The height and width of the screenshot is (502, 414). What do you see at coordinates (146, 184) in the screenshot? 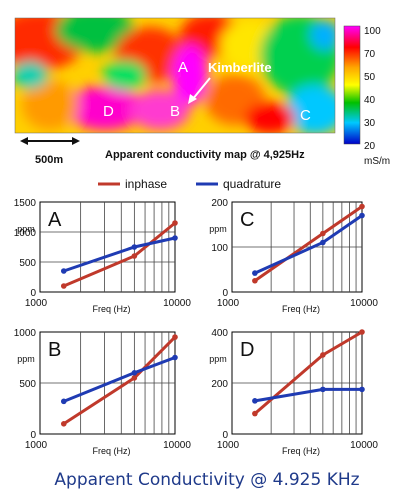
I see `legend-label-inphase: inphase` at bounding box center [146, 184].